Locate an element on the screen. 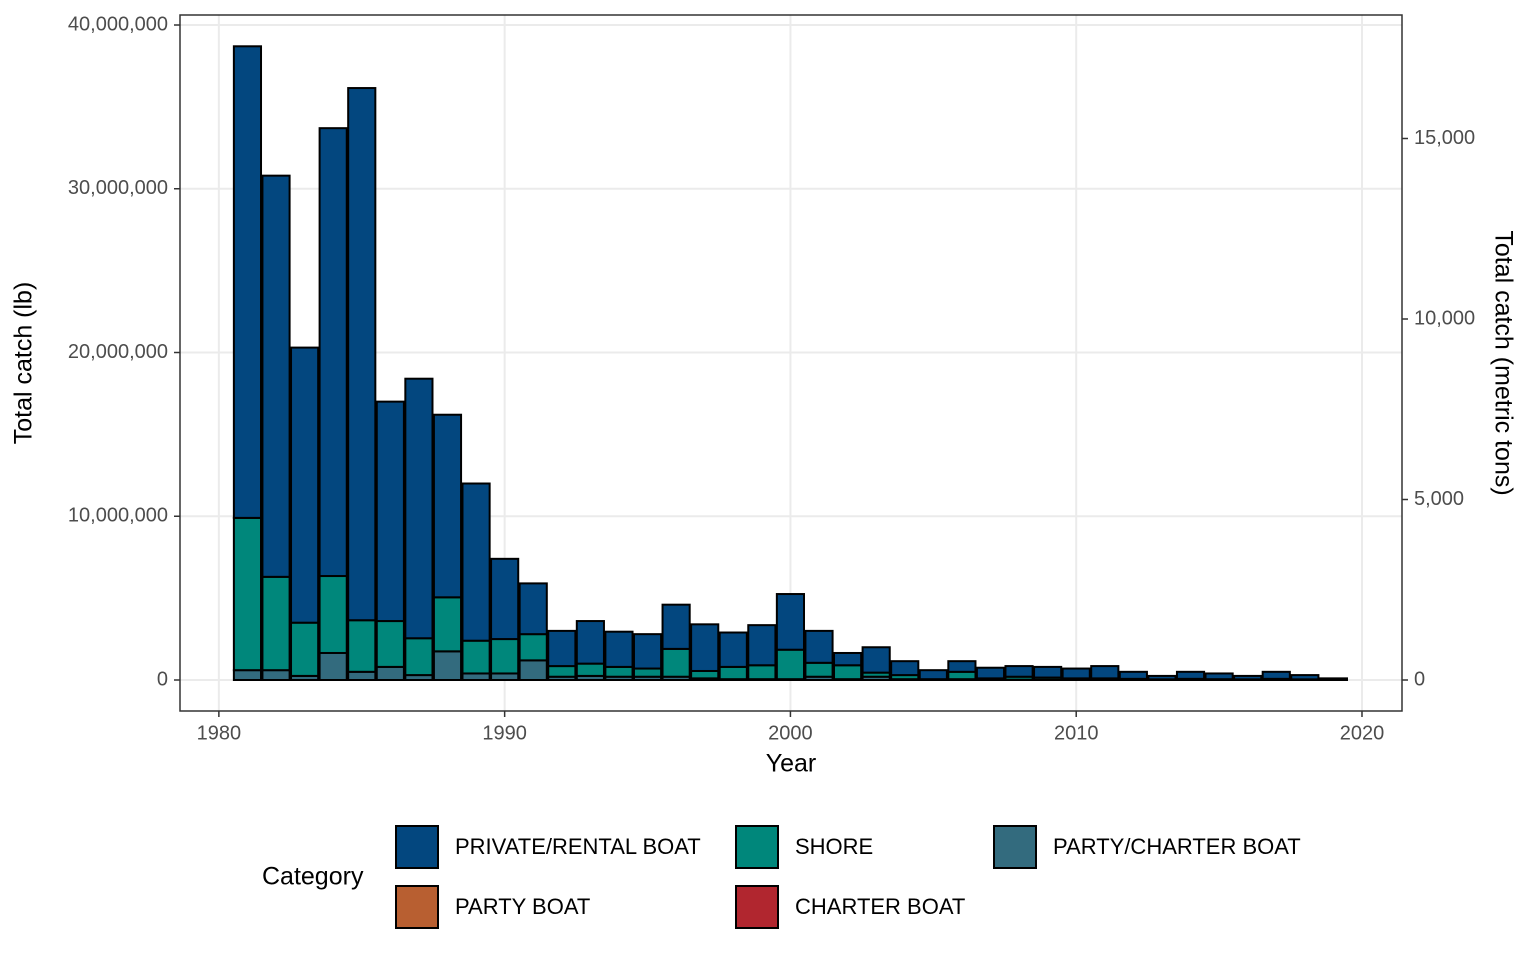 Image resolution: width=1536 pixels, height=960 pixels. legend-label: PRIVATE/RENTAL BOAT is located at coordinates (578, 846).